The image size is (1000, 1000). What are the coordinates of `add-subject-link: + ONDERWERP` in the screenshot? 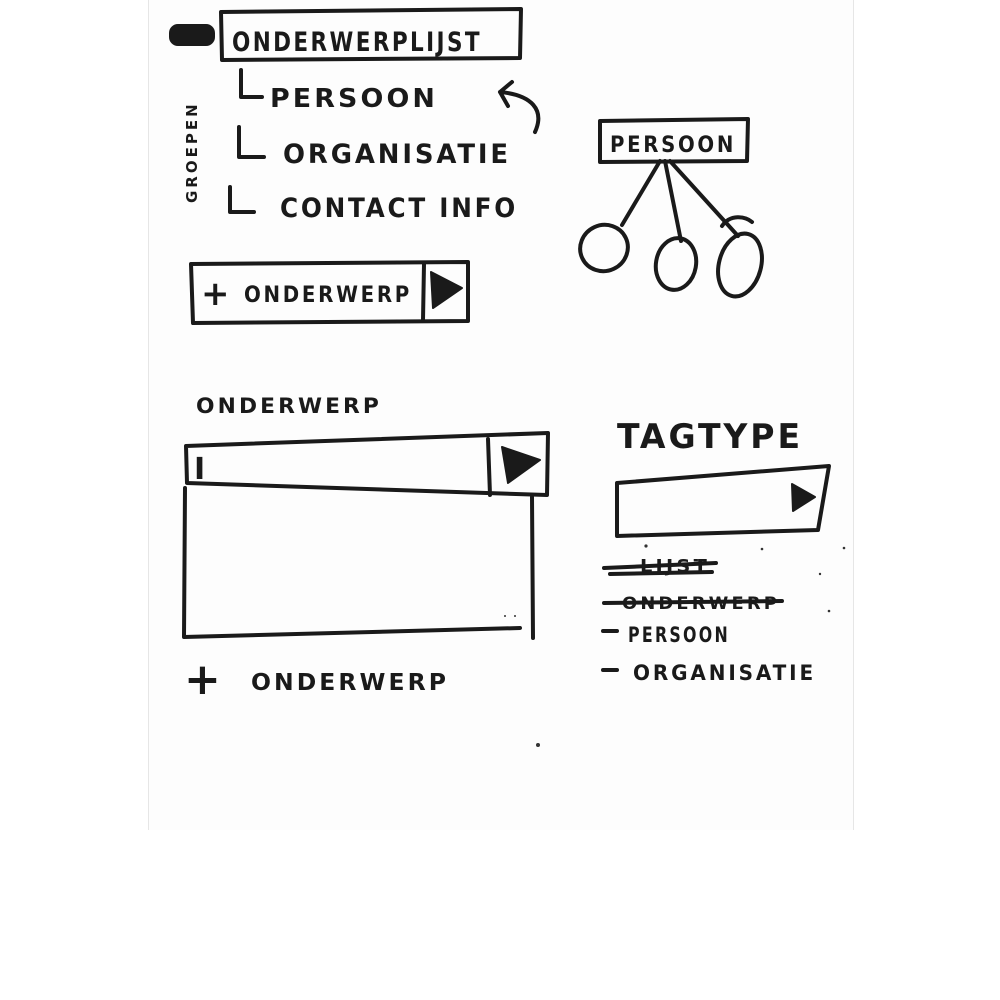 It's located at (316, 679).